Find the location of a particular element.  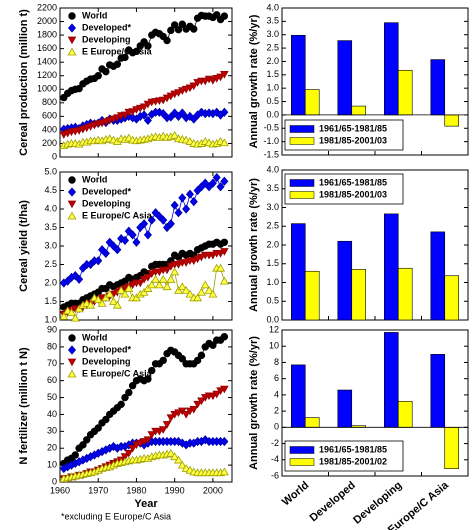

legend-box is located at coordinates (344, 189).